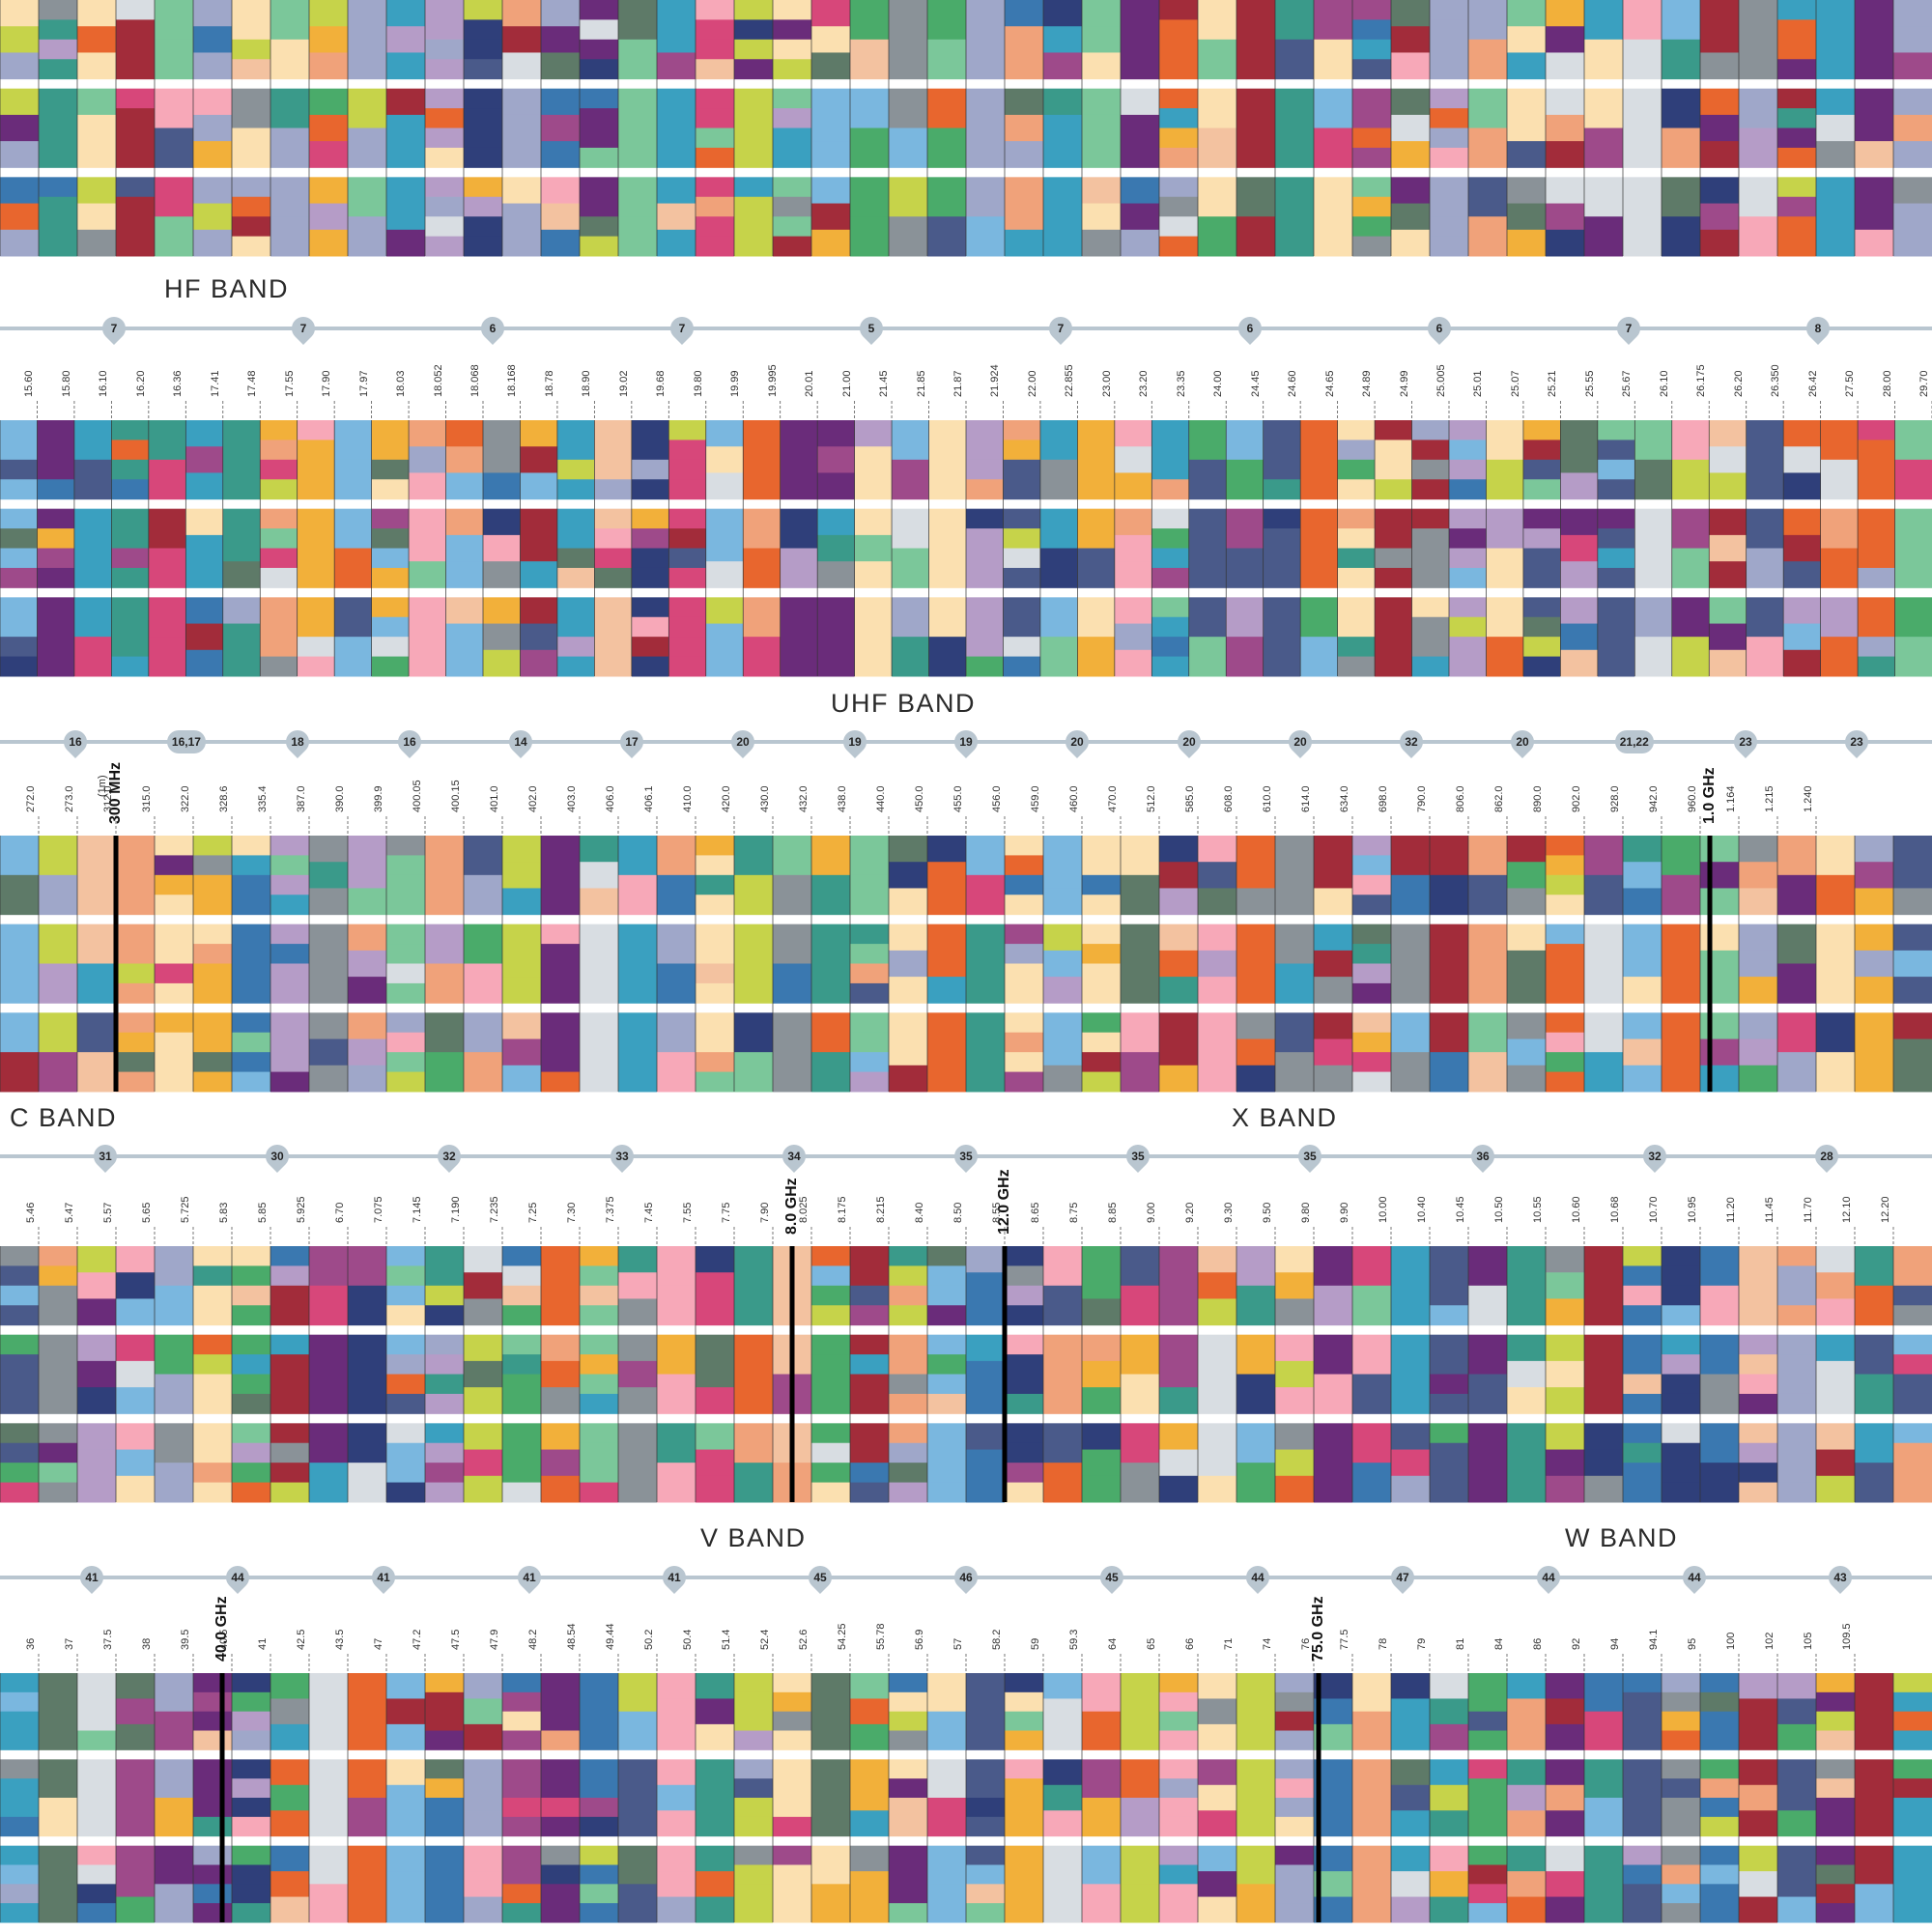 This screenshot has height=1932, width=1932. What do you see at coordinates (69, 798) in the screenshot?
I see `frequency-label: 273.0` at bounding box center [69, 798].